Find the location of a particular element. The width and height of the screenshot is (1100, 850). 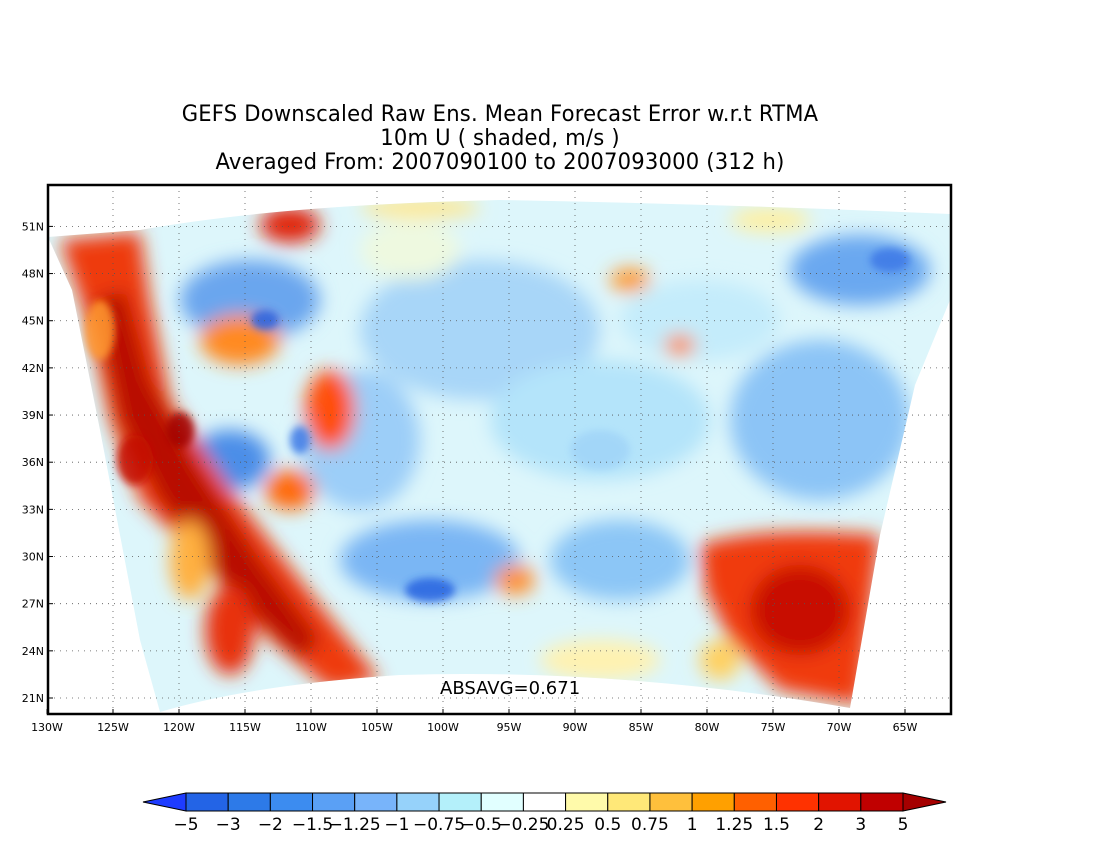

colorbar-label: 1.5 is located at coordinates (776, 825).